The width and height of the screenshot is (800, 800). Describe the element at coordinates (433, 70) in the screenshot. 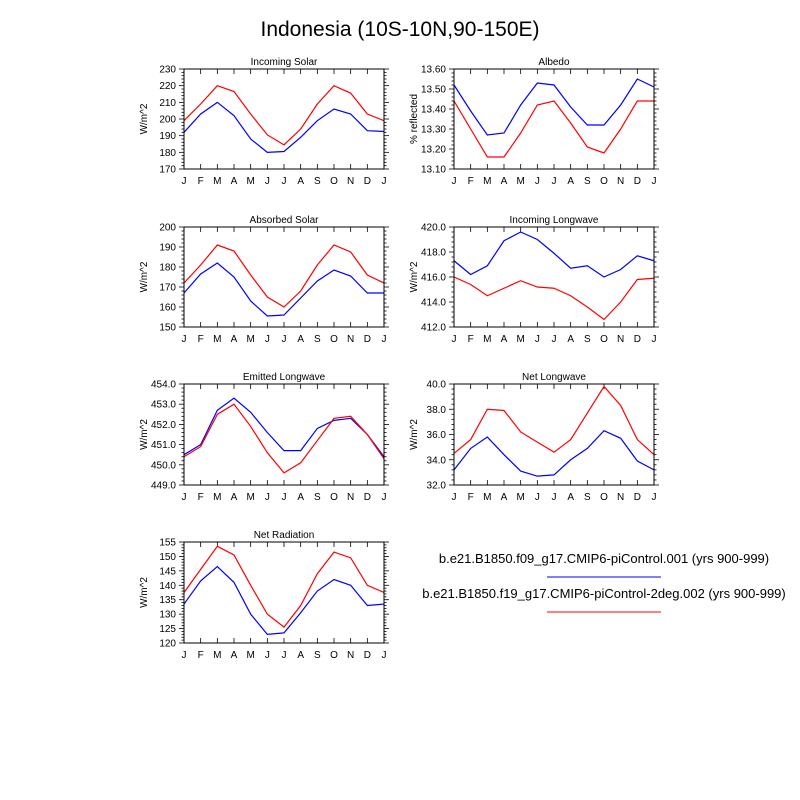

I see `y-tick-label: 13.60` at that location.